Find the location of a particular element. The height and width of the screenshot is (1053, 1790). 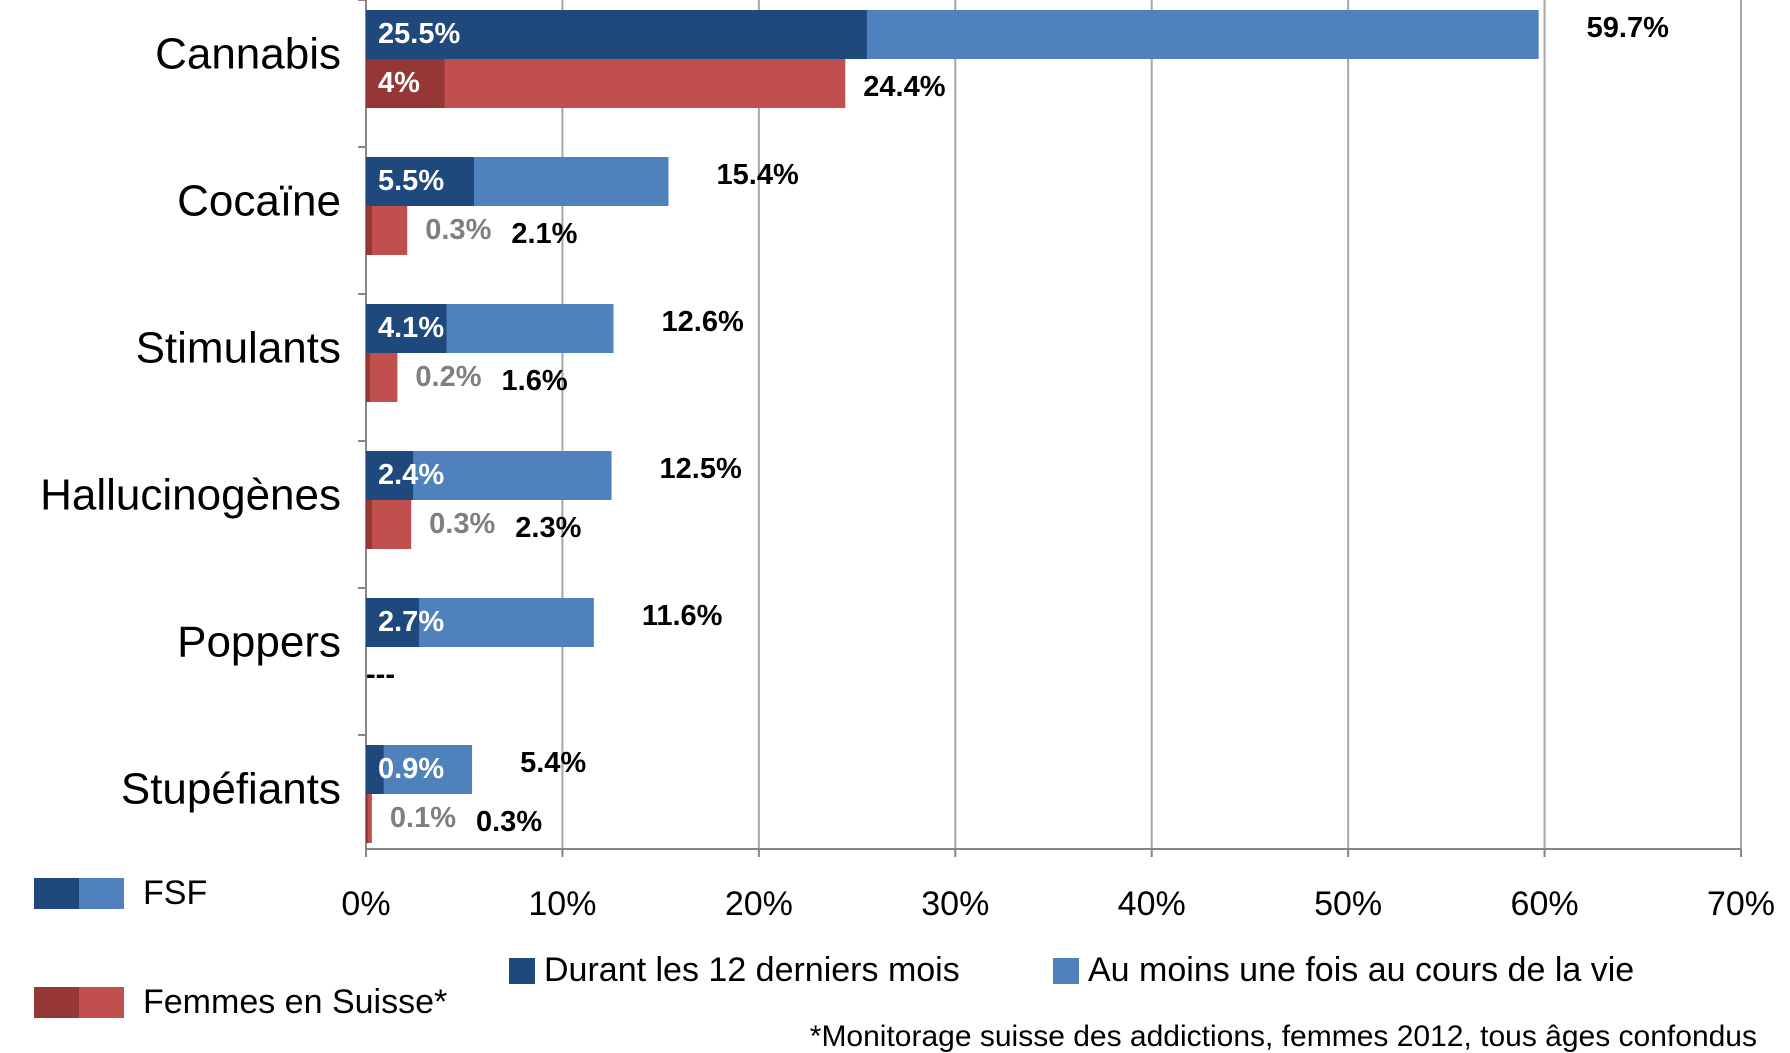

legend-label: Durant les 12 derniers mois is located at coordinates (752, 970).